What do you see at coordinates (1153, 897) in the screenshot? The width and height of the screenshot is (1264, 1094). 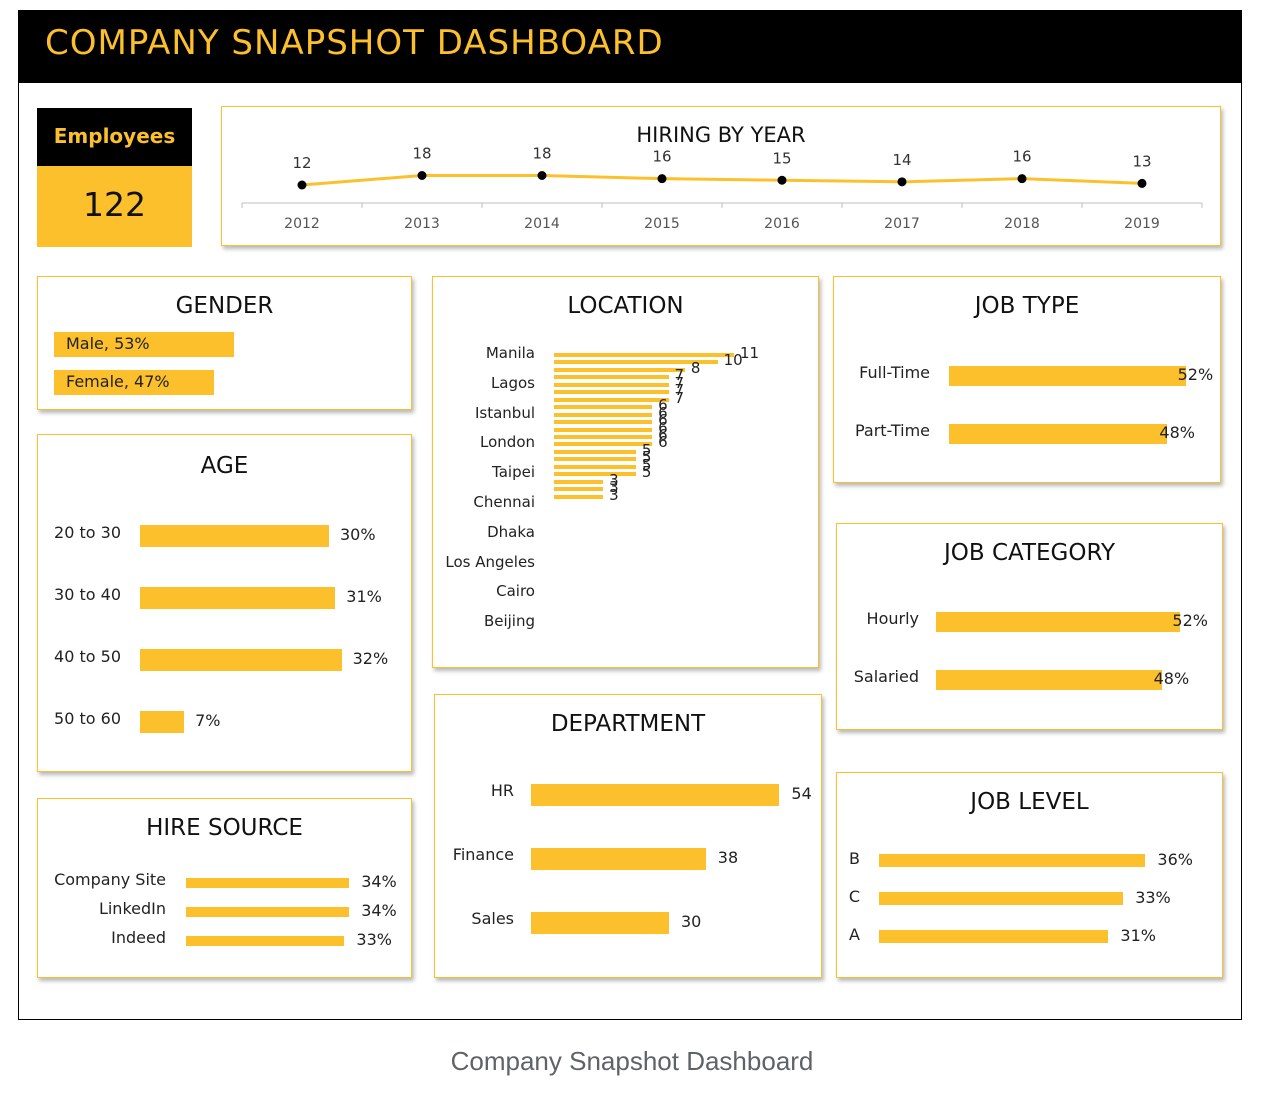 I see `job-level-value-label: 33%` at bounding box center [1153, 897].